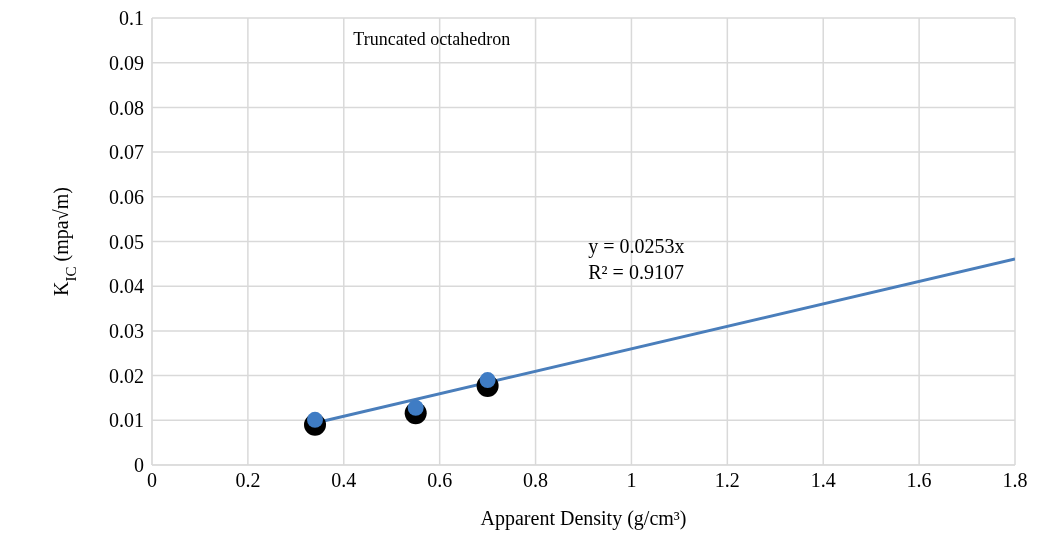  Describe the element at coordinates (126, 286) in the screenshot. I see `y-tick-label: 0.04` at that location.